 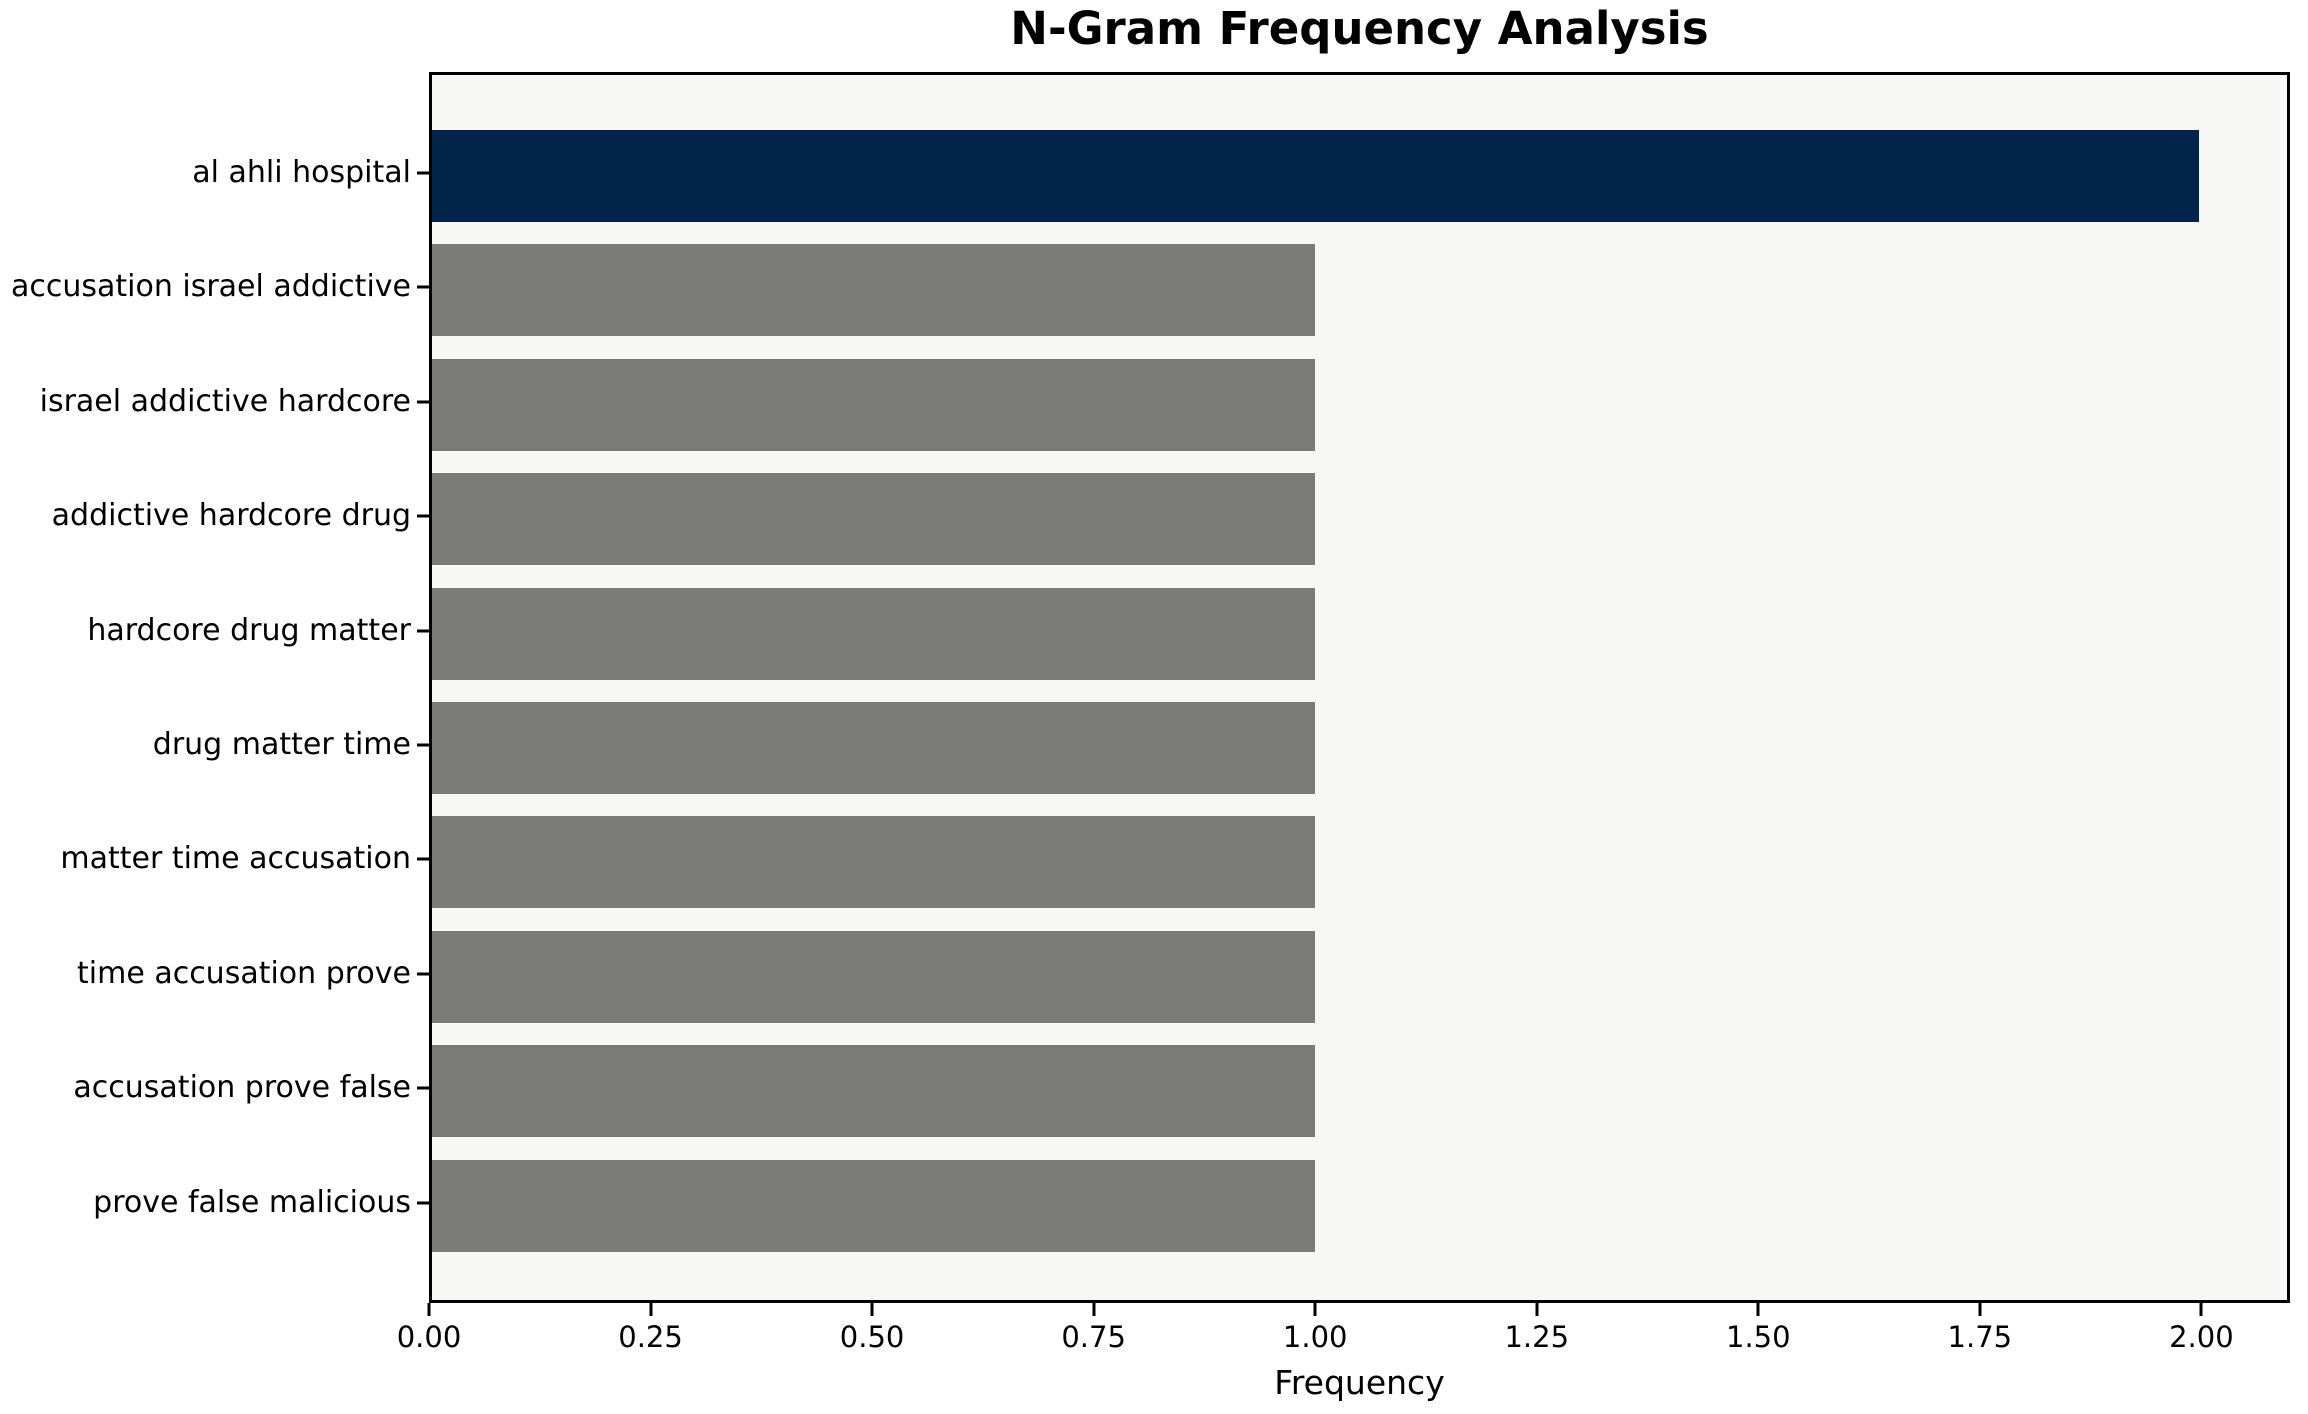 What do you see at coordinates (429, 1337) in the screenshot?
I see `x-tick-label: 0.00` at bounding box center [429, 1337].